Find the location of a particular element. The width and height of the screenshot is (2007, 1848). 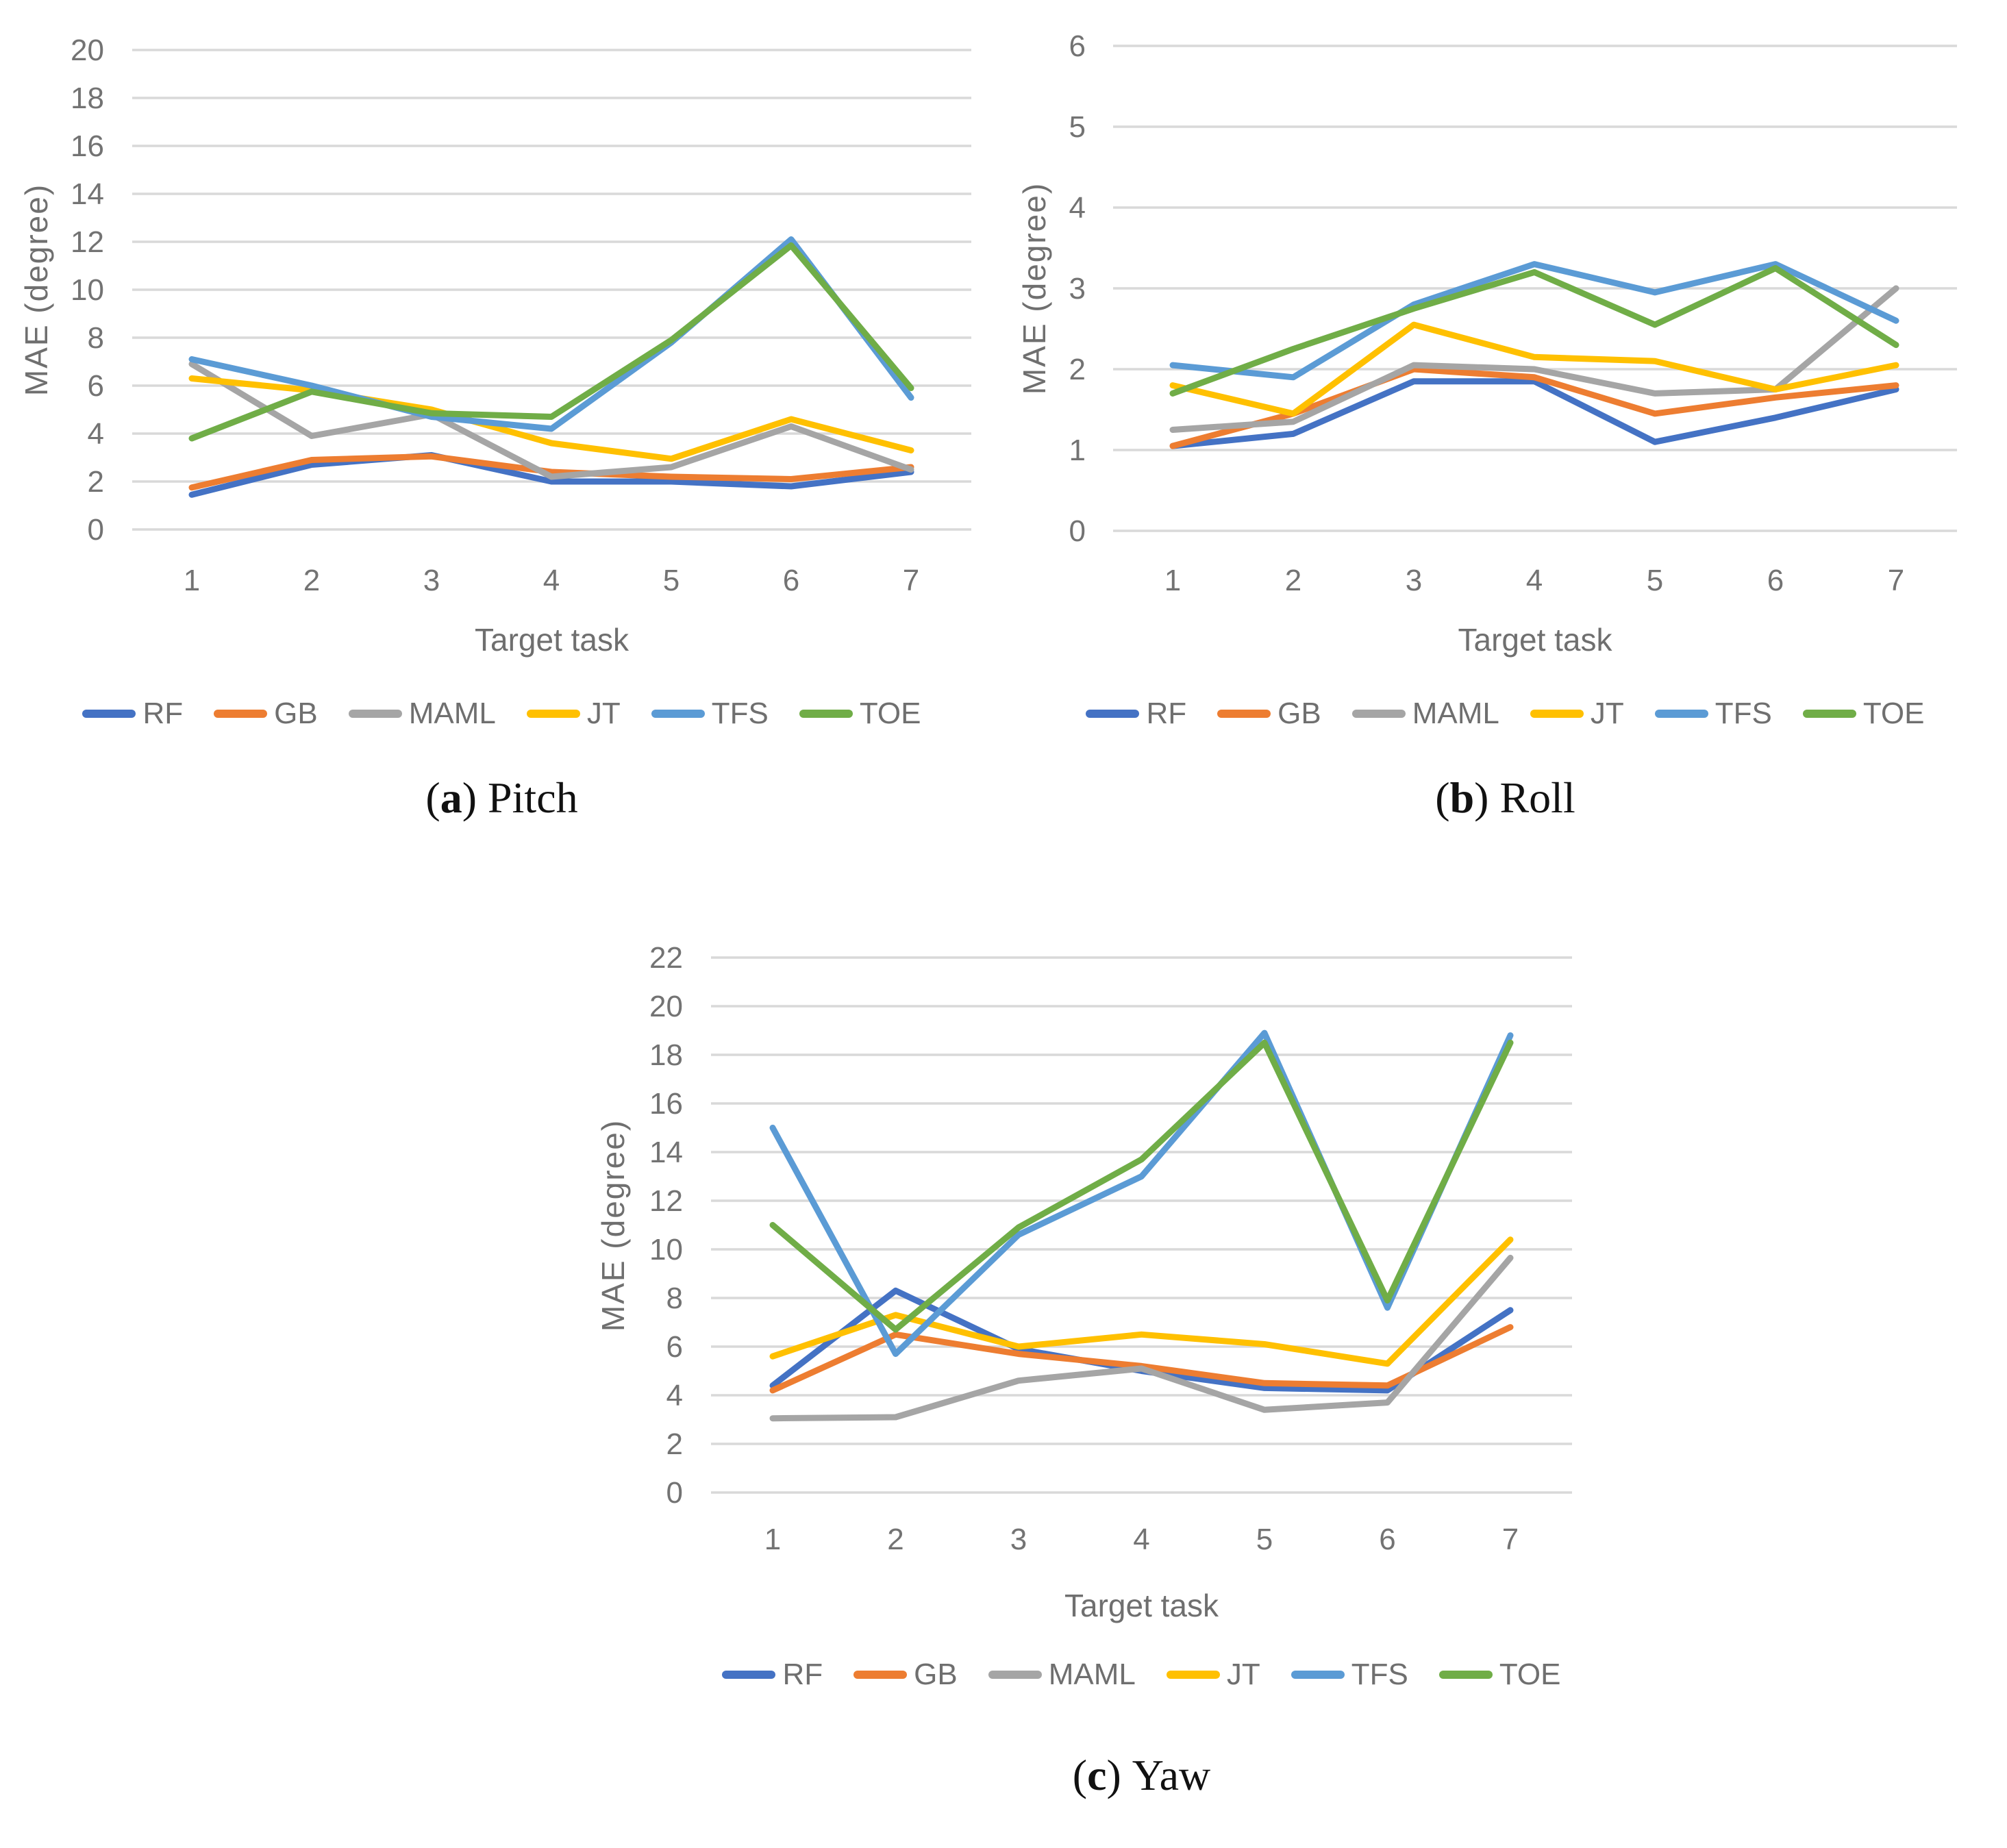

yaw-legend: RF GB MAML JT TFS TOE is located at coordinates (1141, 1674).